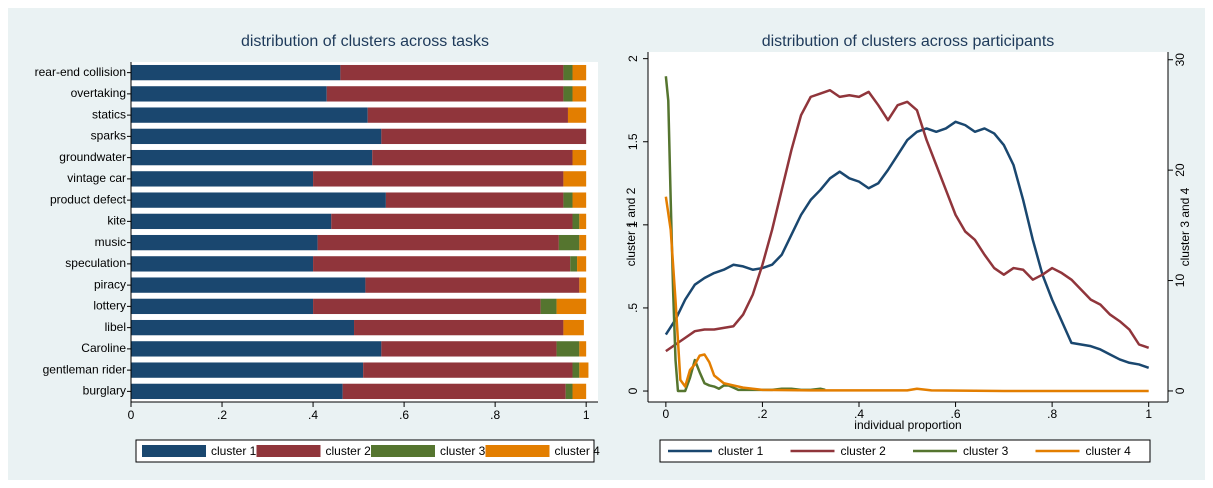 The width and height of the screenshot is (1213, 488). I want to click on chart-title: distribution of clusters across tasks, so click(365, 41).